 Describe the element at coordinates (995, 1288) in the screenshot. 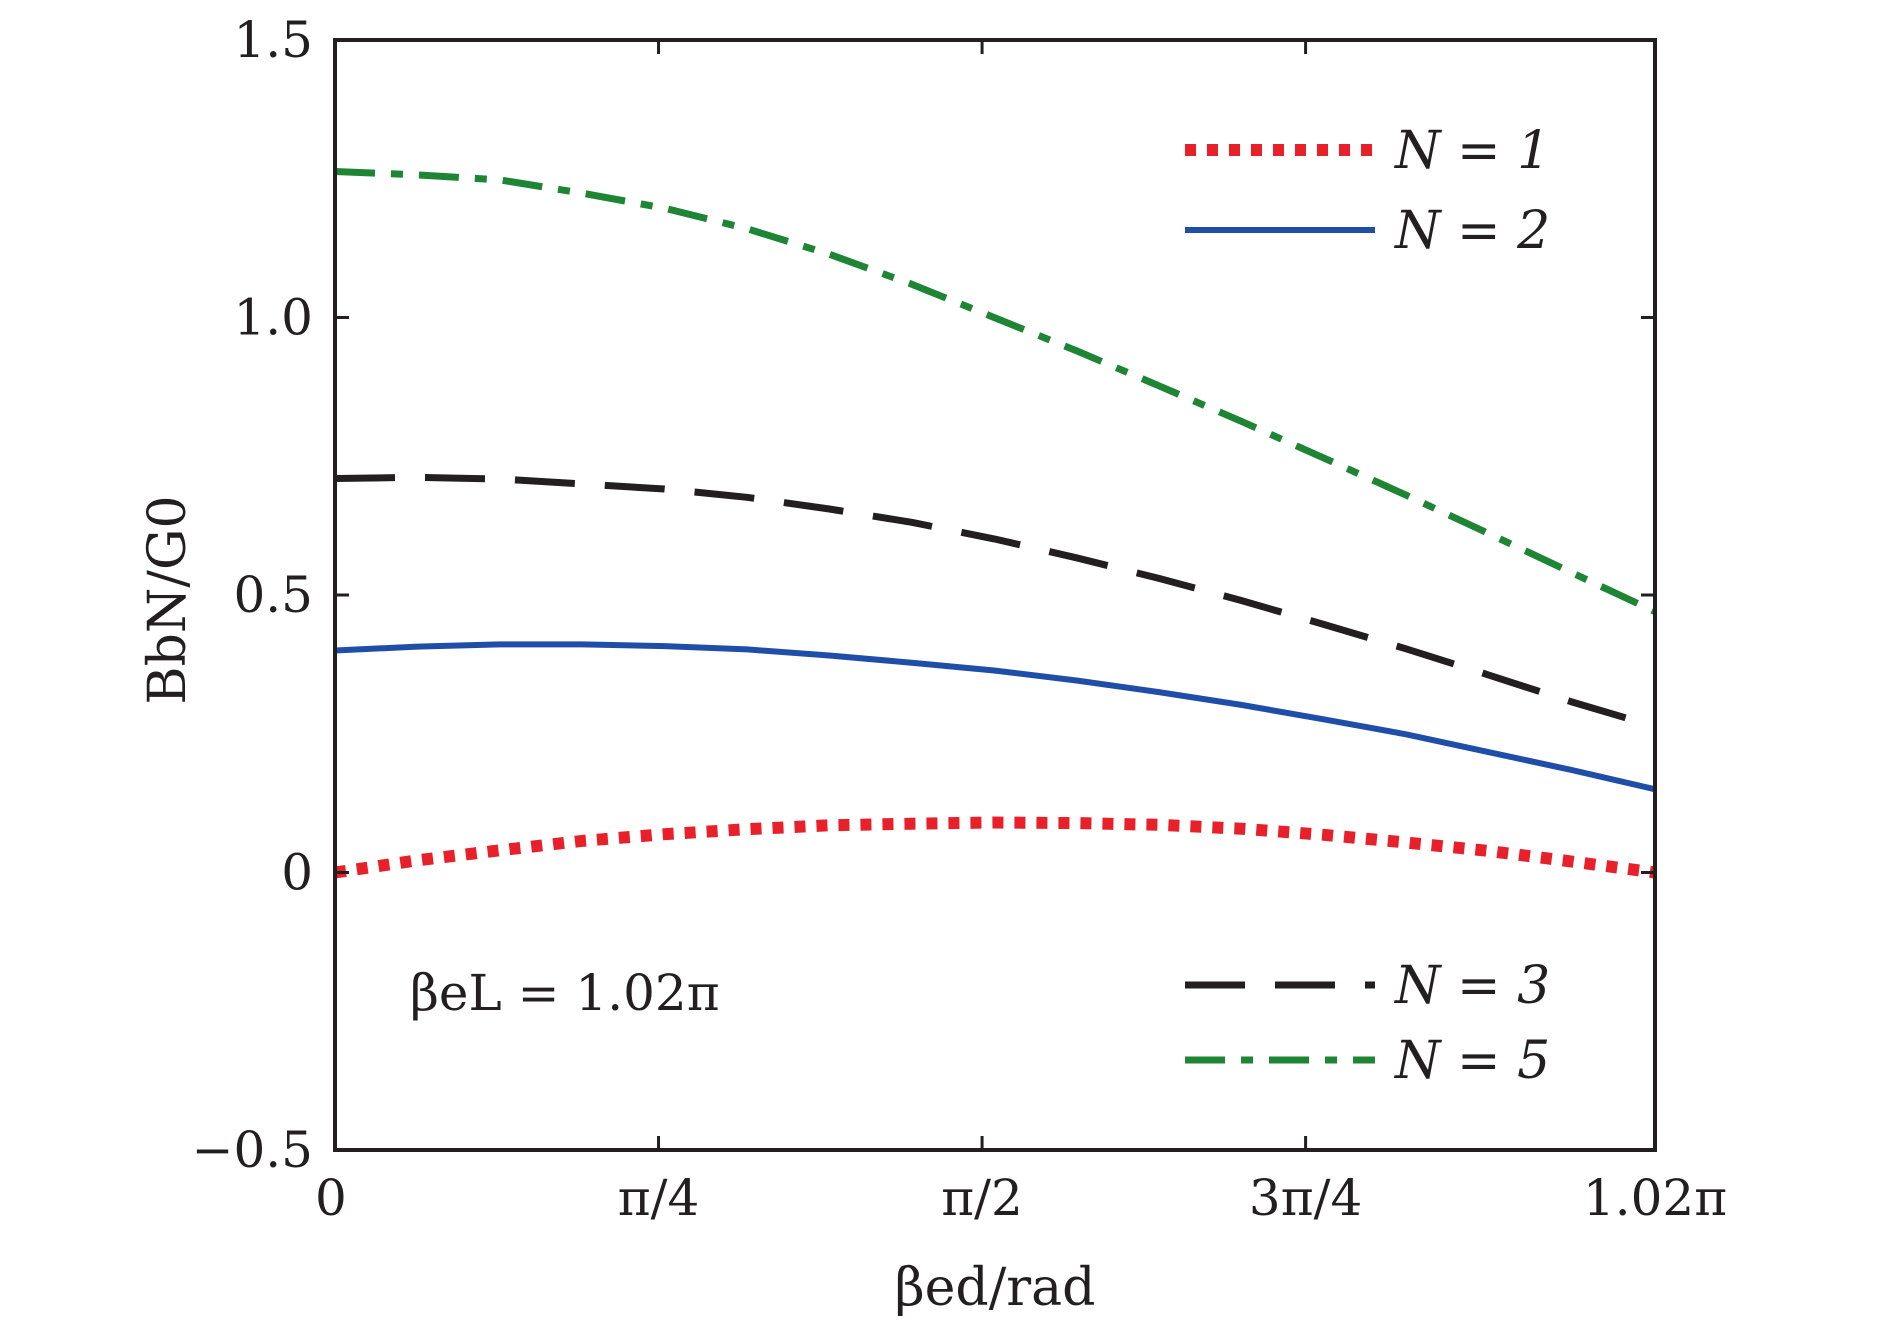

I see `x-axis-label: βed/rad` at that location.